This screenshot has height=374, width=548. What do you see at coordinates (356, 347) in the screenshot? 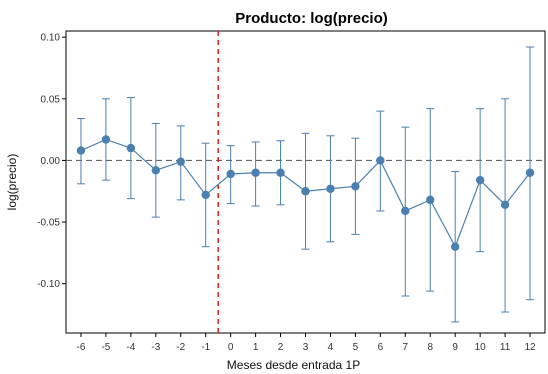
I see `x-tick-label: 5` at bounding box center [356, 347].